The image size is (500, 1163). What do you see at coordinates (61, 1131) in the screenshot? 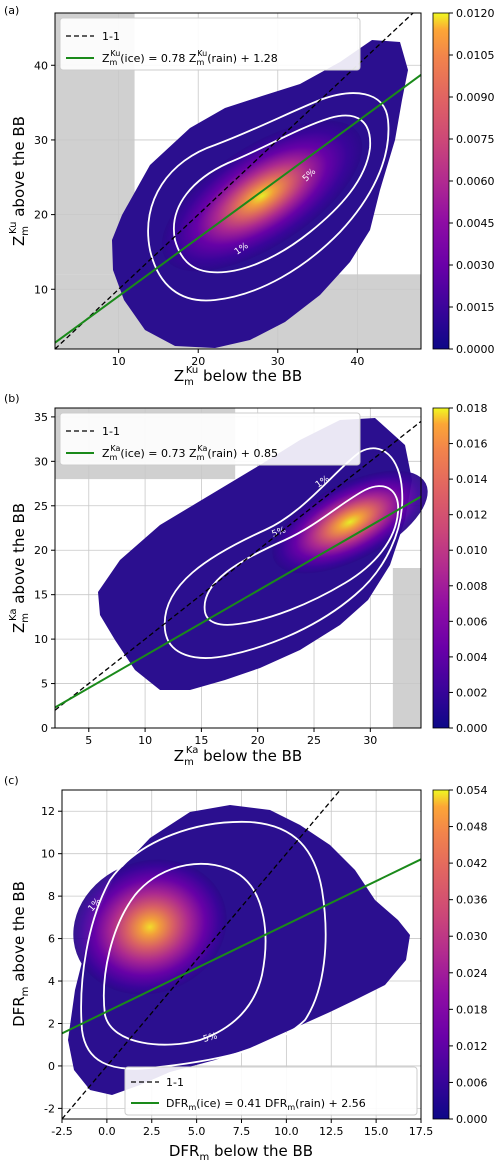
I see `x-tick-label: -2.5` at bounding box center [61, 1131].